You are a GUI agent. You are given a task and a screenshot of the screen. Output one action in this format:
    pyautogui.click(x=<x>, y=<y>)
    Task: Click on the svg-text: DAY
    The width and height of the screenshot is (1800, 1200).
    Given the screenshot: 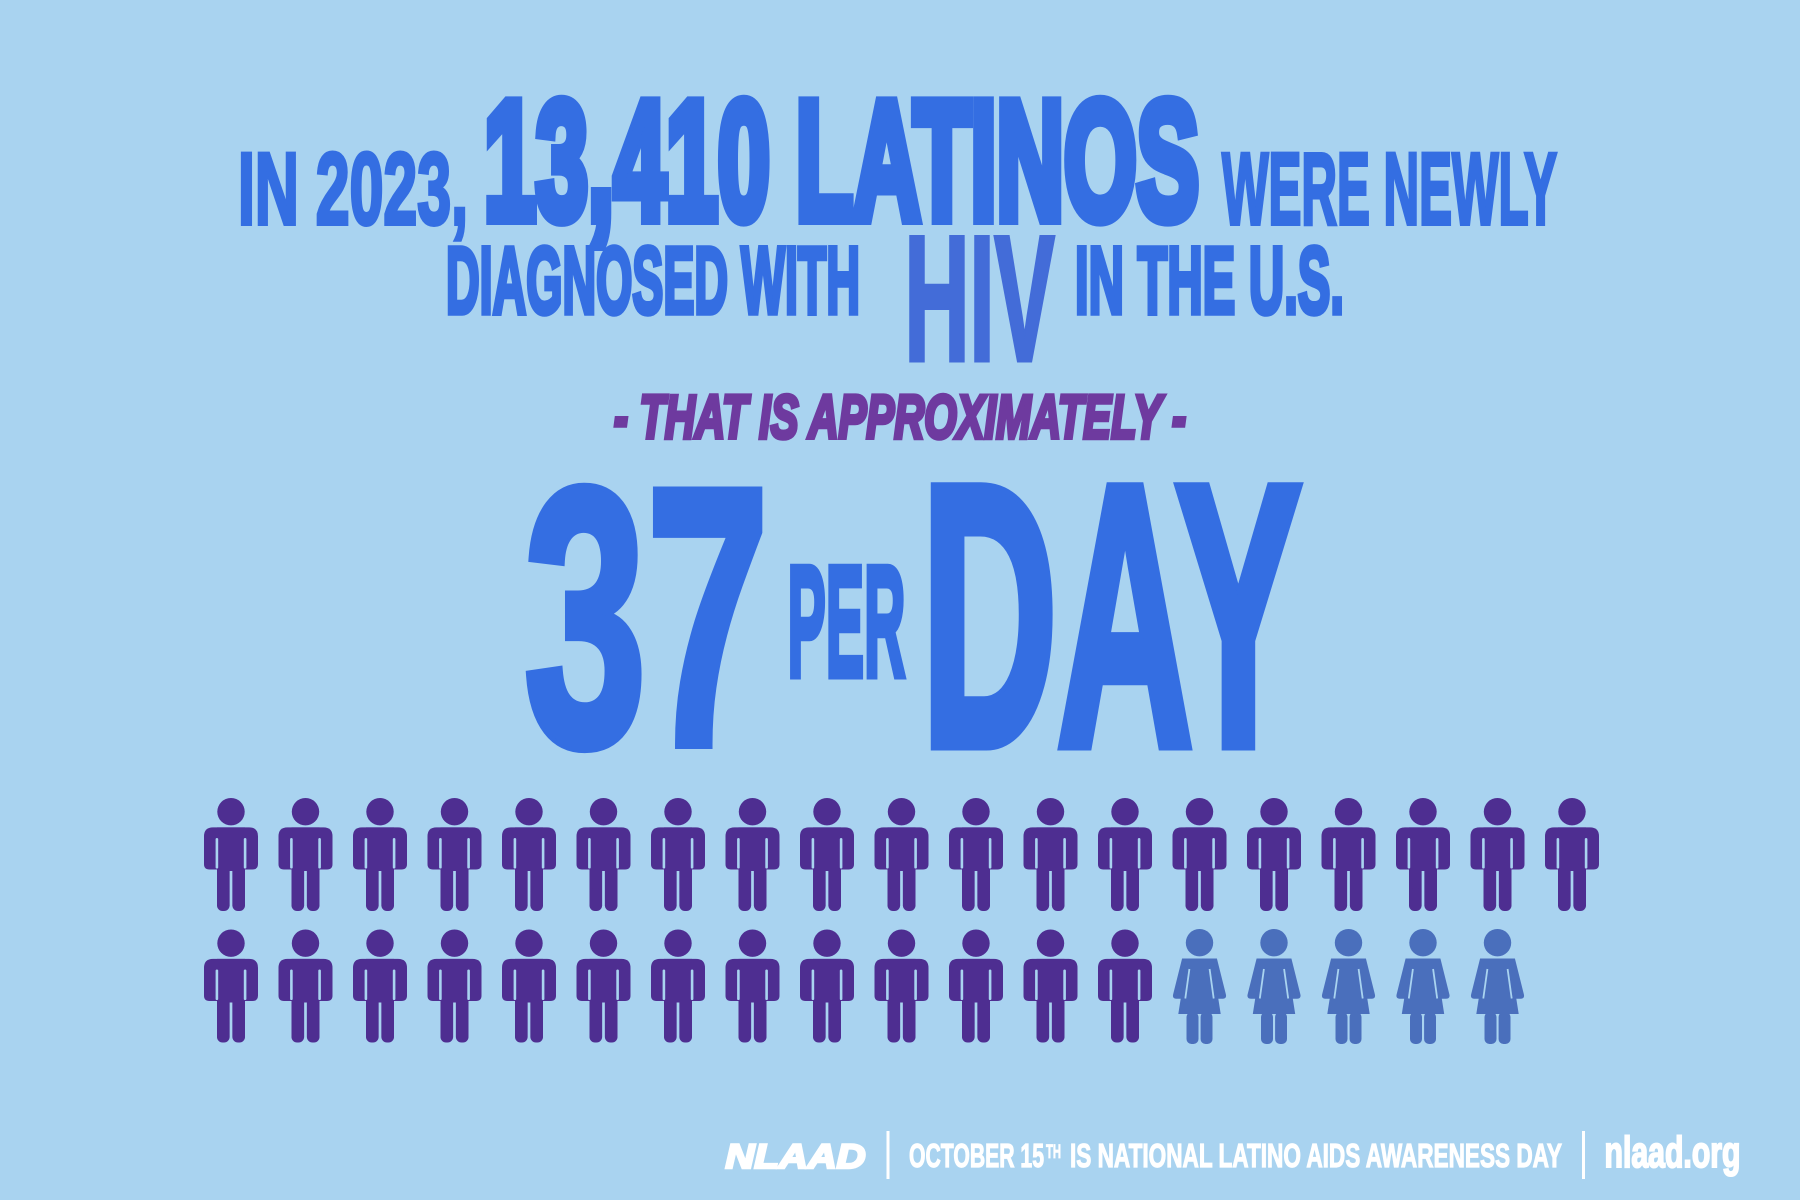 What is the action you would take?
    pyautogui.click(x=1112, y=615)
    